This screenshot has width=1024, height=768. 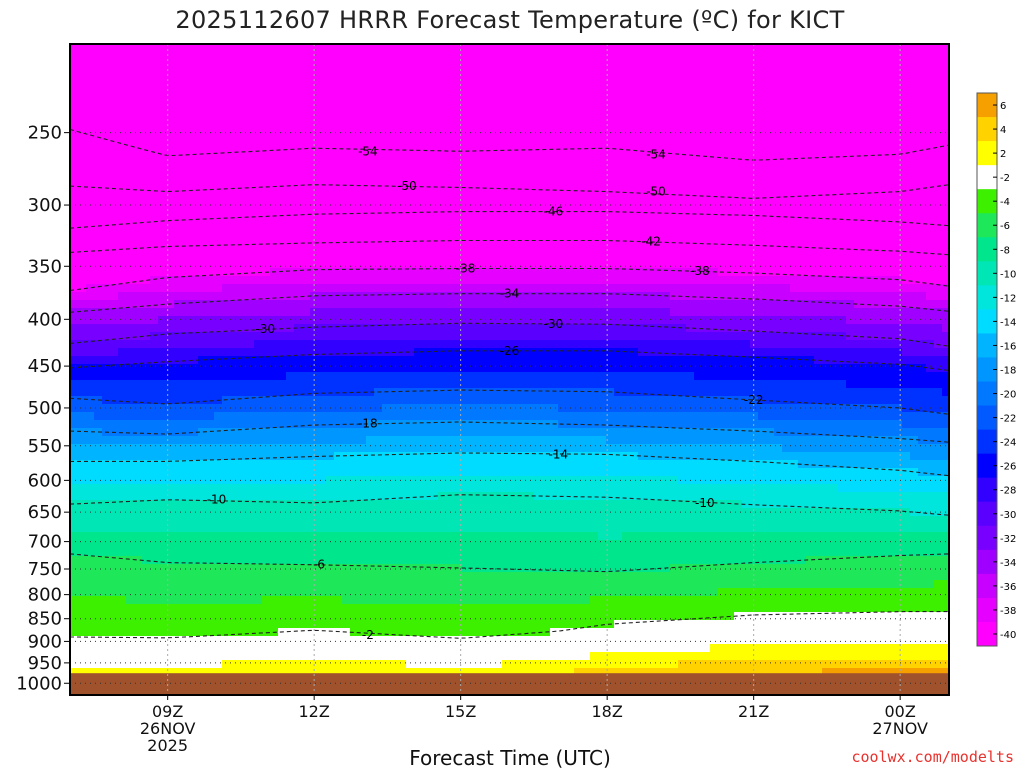 What do you see at coordinates (1008, 539) in the screenshot?
I see `colorbar-label: -32` at bounding box center [1008, 539].